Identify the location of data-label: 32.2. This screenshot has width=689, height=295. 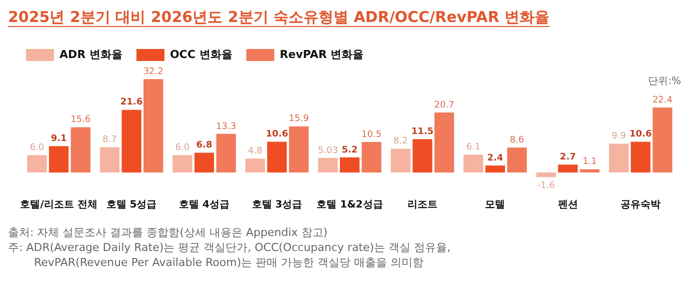
(153, 71).